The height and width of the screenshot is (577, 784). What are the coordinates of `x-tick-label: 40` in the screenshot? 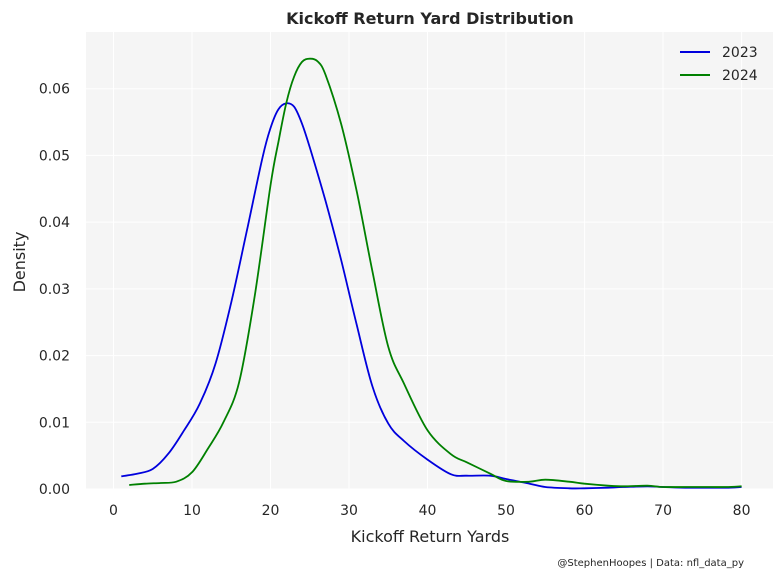 It's located at (428, 511).